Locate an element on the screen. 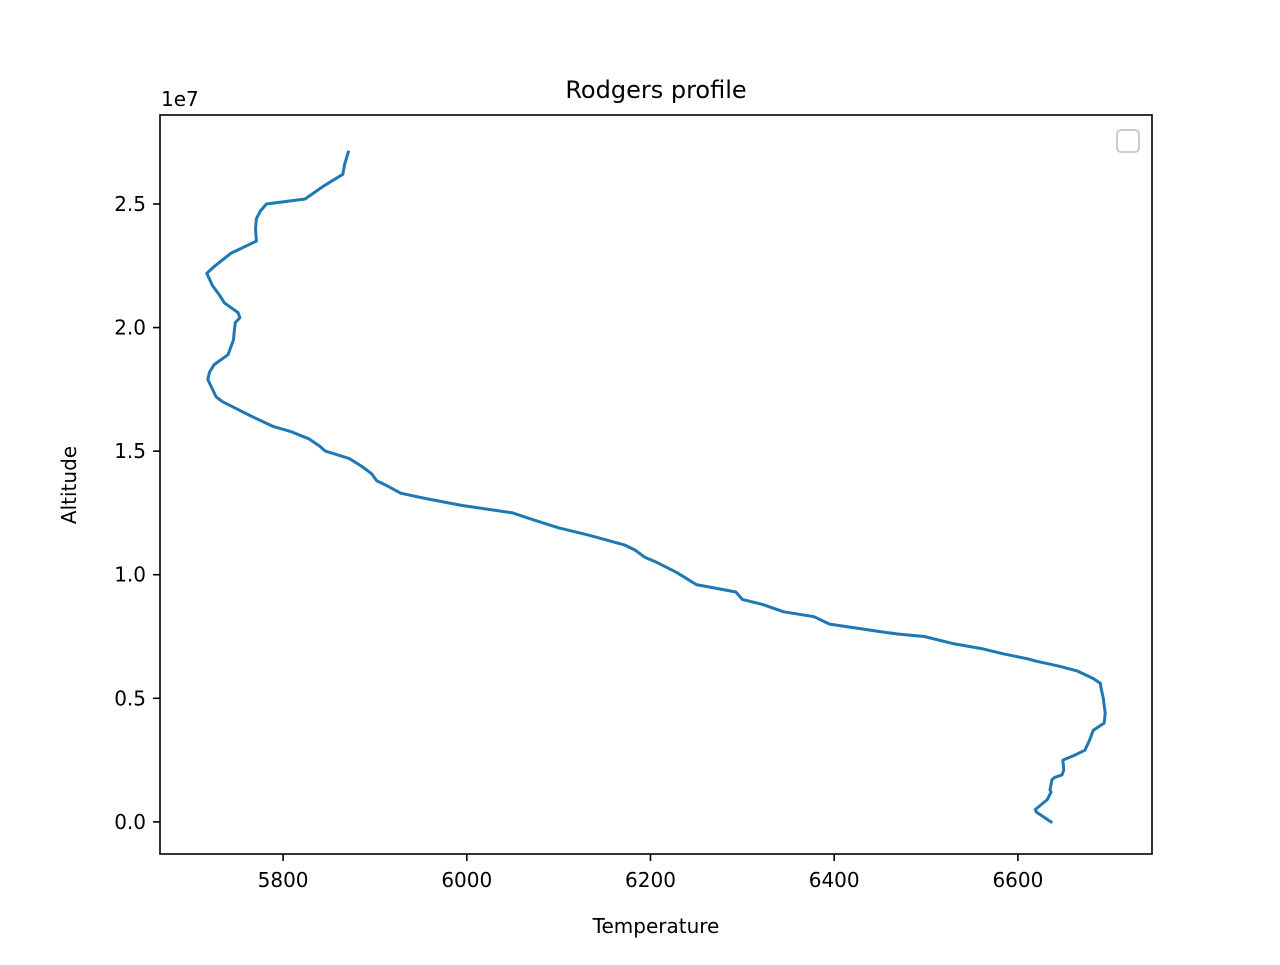  y-axis-label: Altitude is located at coordinates (69, 485).